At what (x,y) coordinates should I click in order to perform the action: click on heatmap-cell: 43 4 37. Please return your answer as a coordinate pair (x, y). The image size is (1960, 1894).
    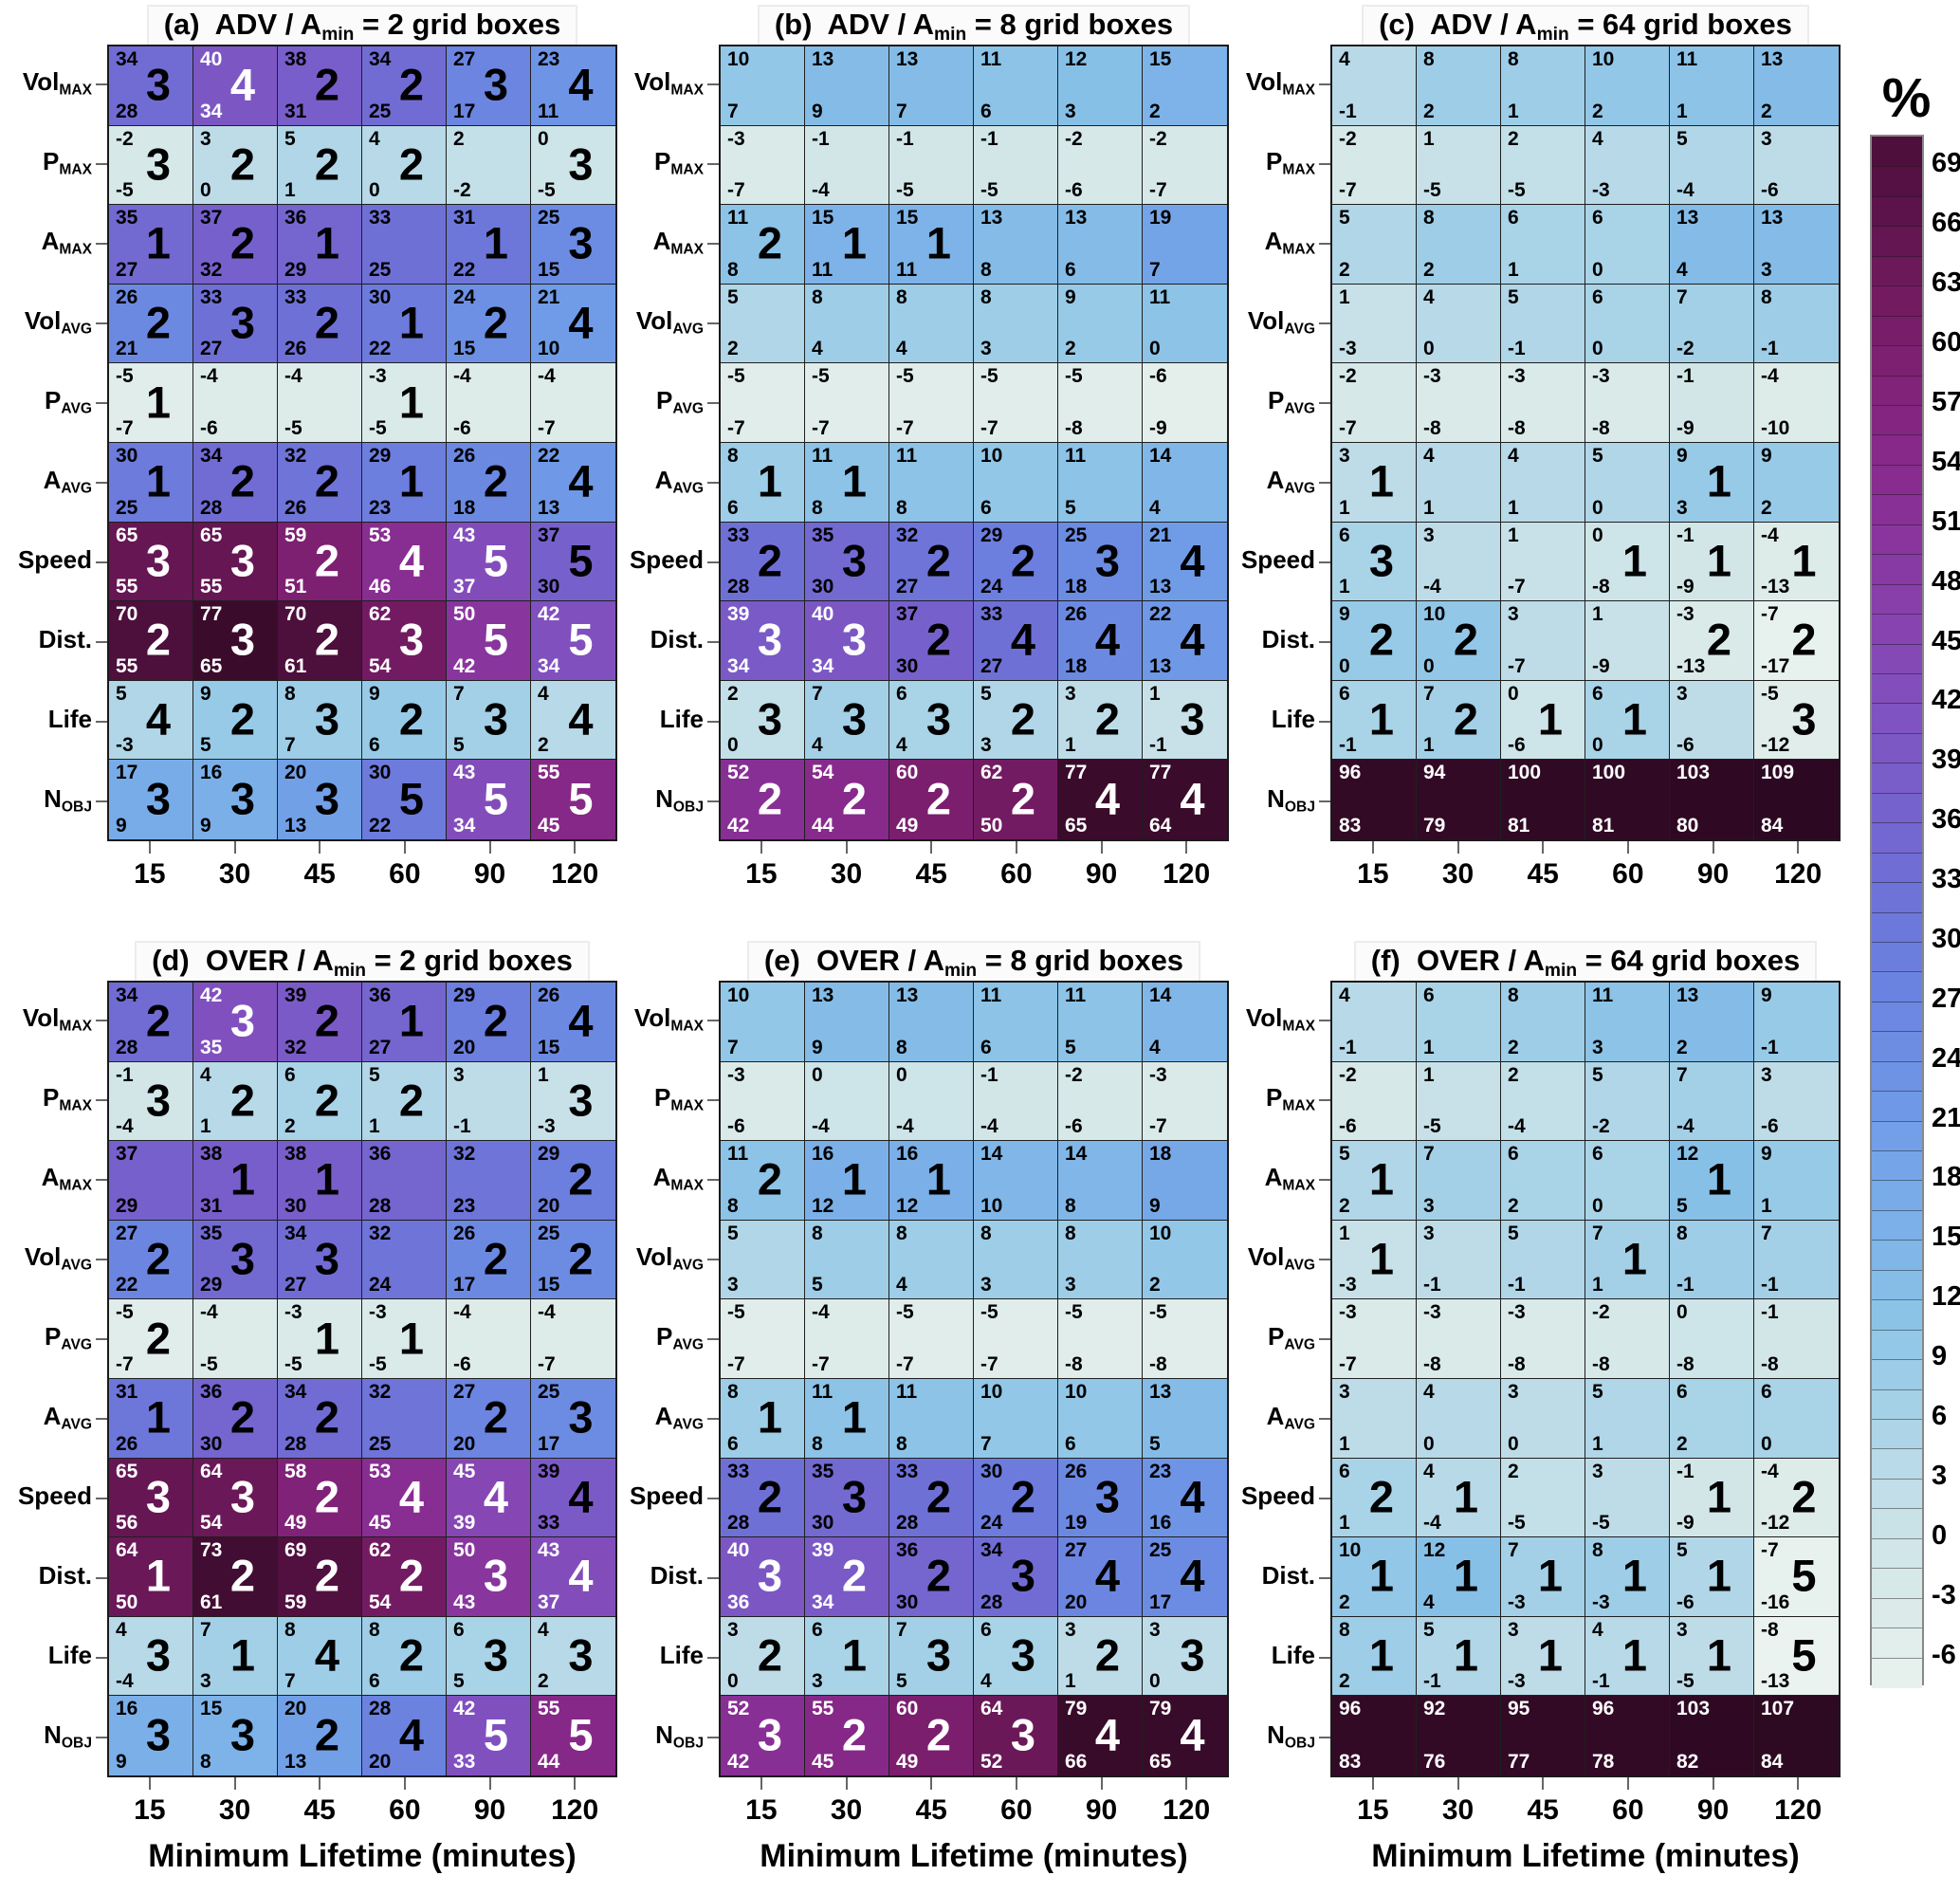
    Looking at the image, I should click on (573, 1577).